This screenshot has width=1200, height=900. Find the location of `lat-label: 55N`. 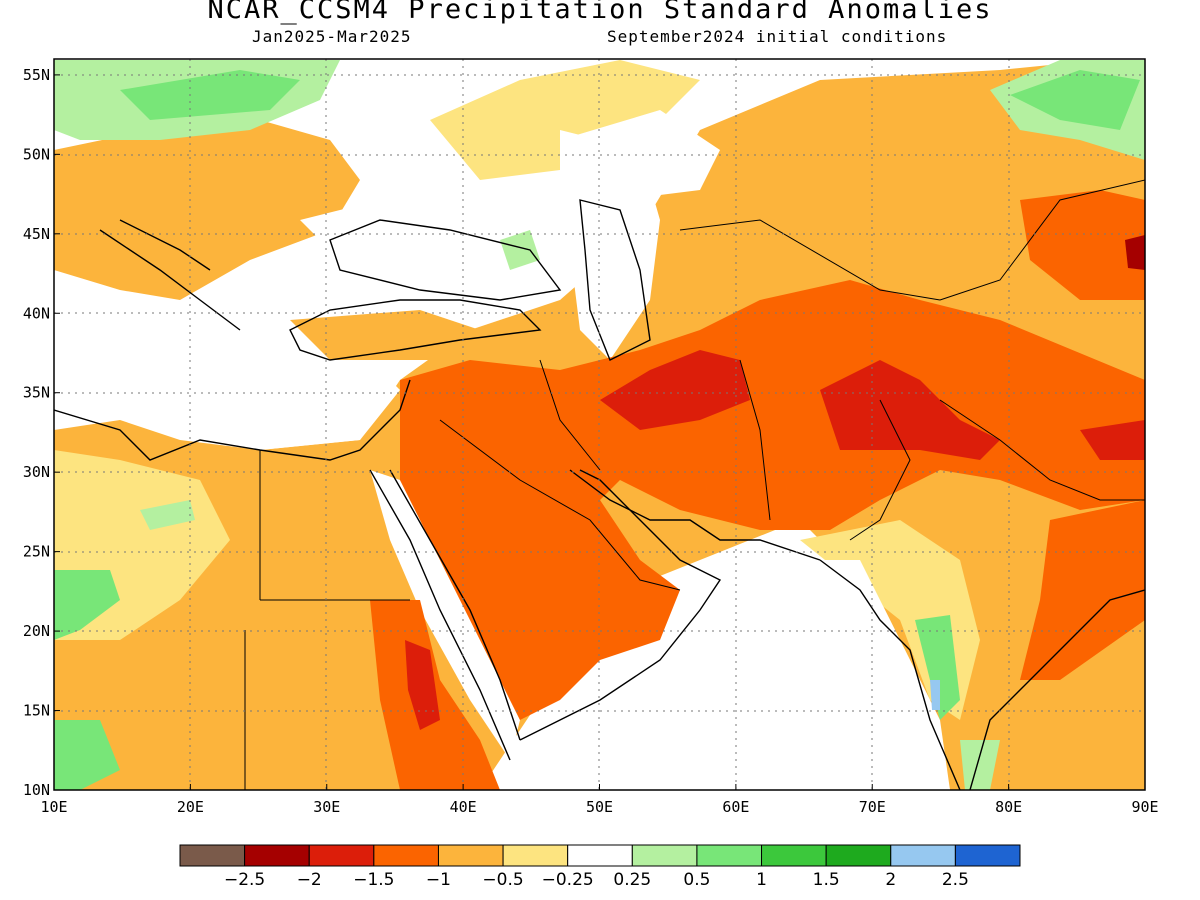

lat-label: 55N is located at coordinates (36, 75).